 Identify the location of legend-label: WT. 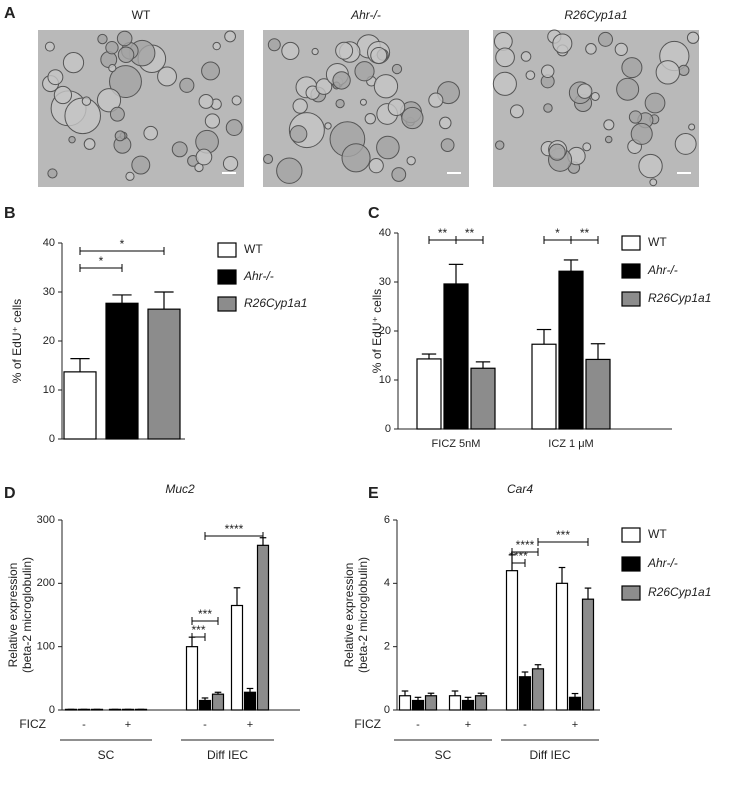
(253, 249).